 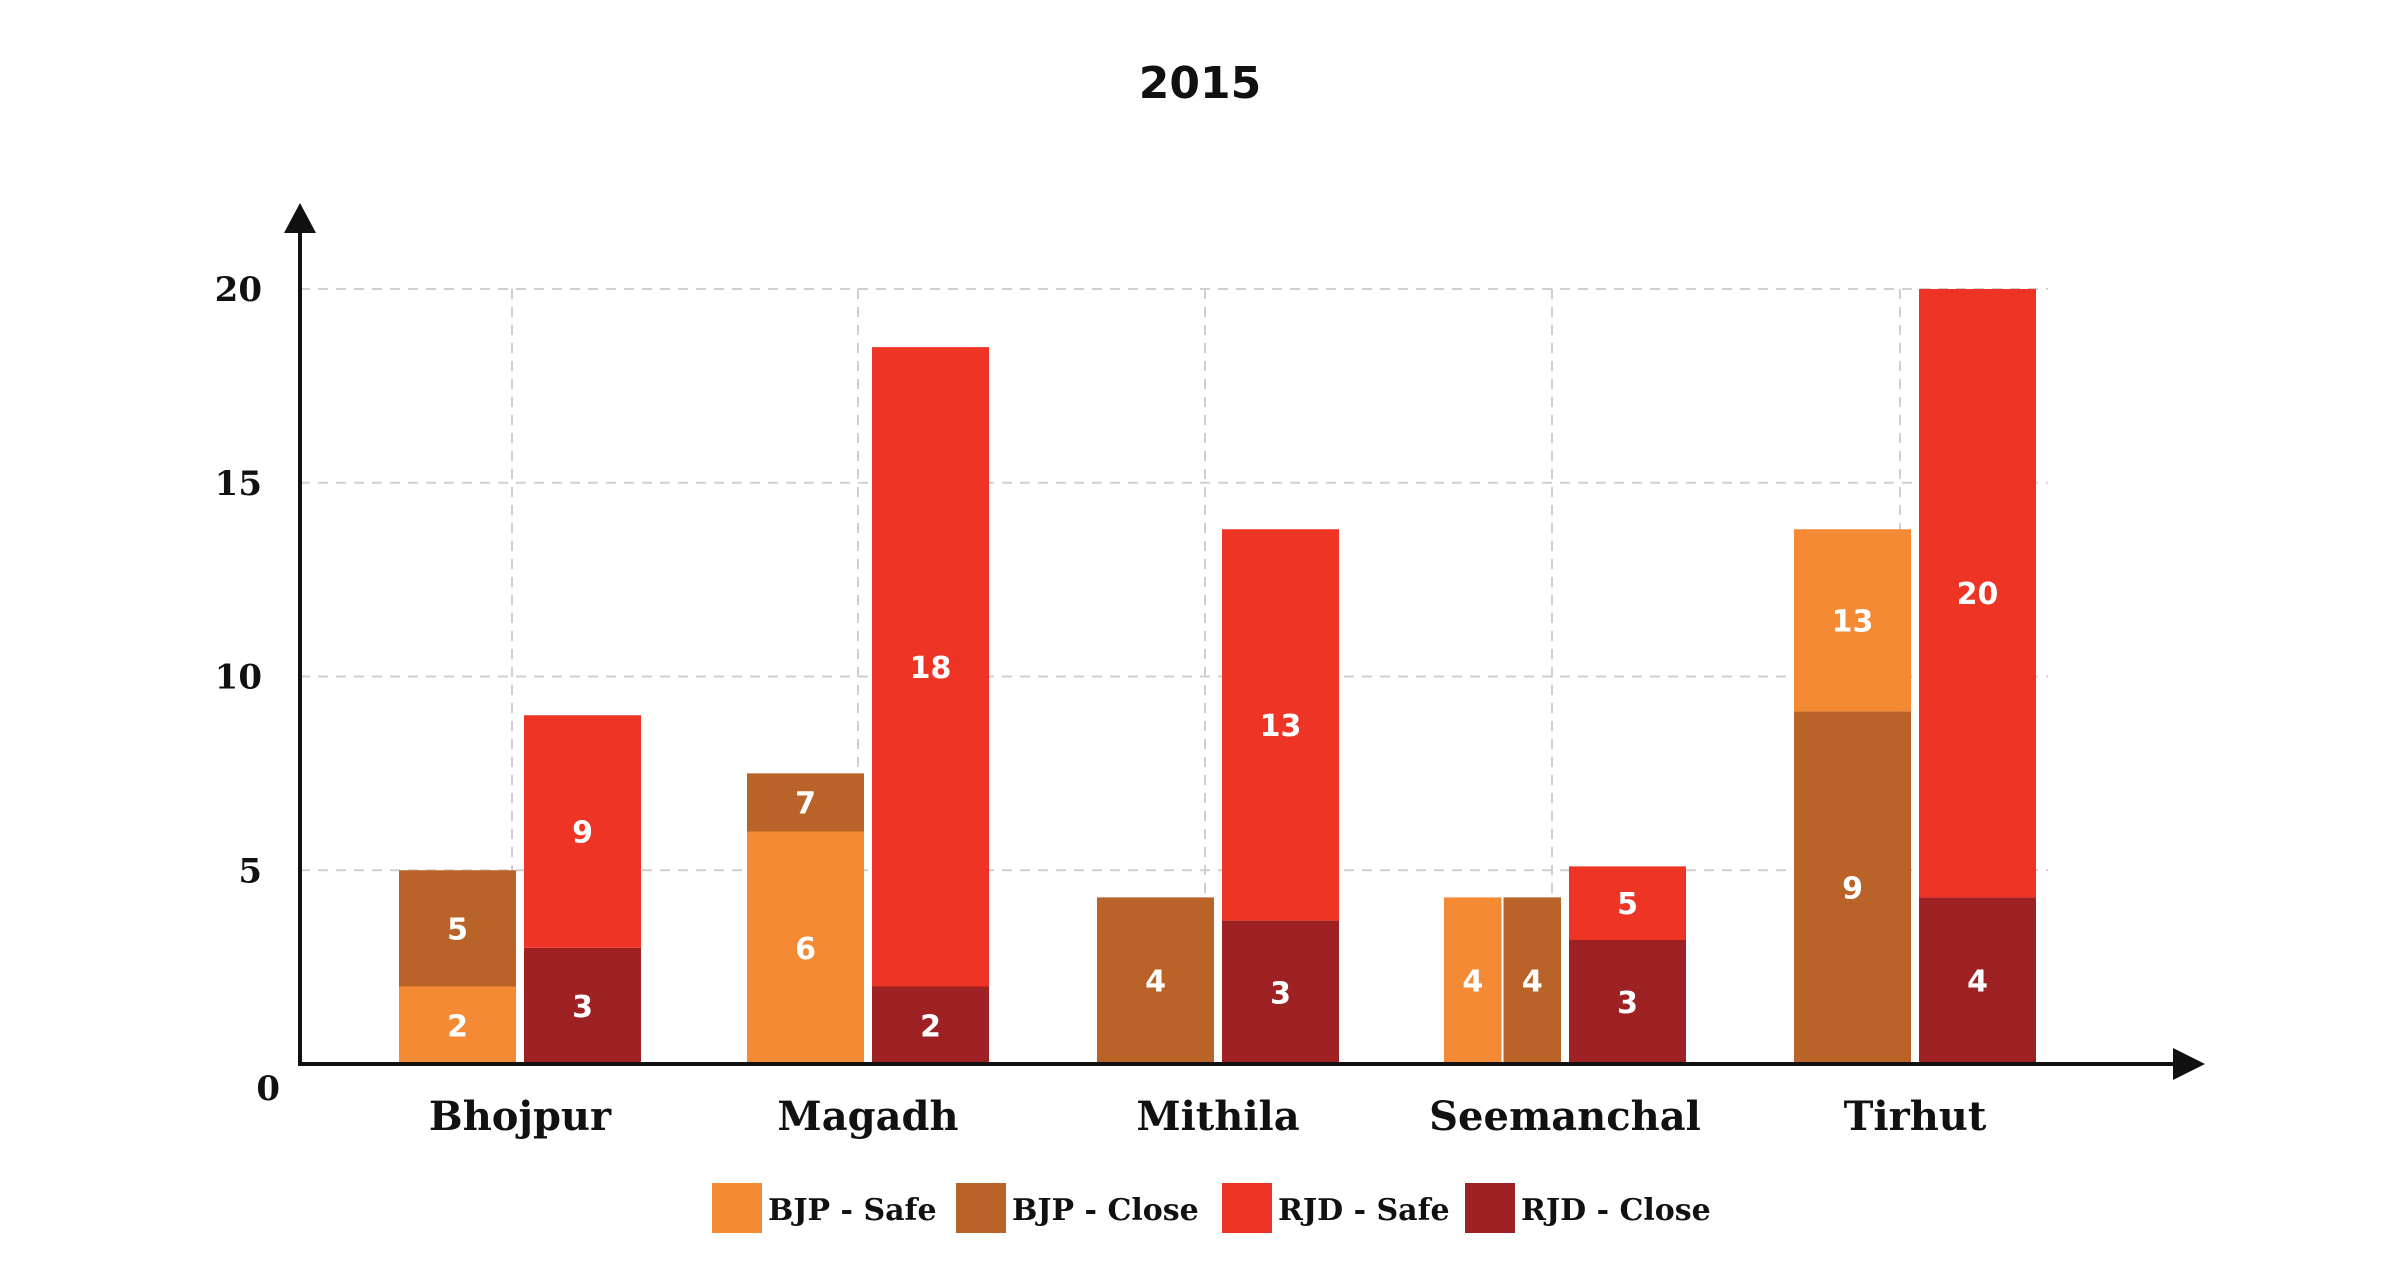 I want to click on data-label-magadh-bjp-safe: 6, so click(x=805, y=949).